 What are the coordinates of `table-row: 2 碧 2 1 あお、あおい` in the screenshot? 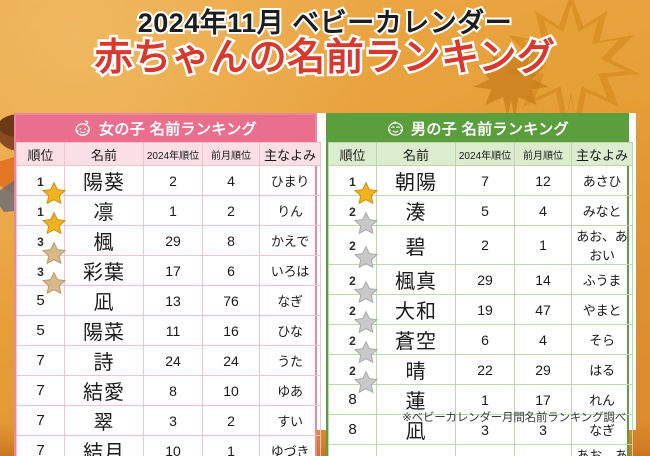 It's located at (480, 247).